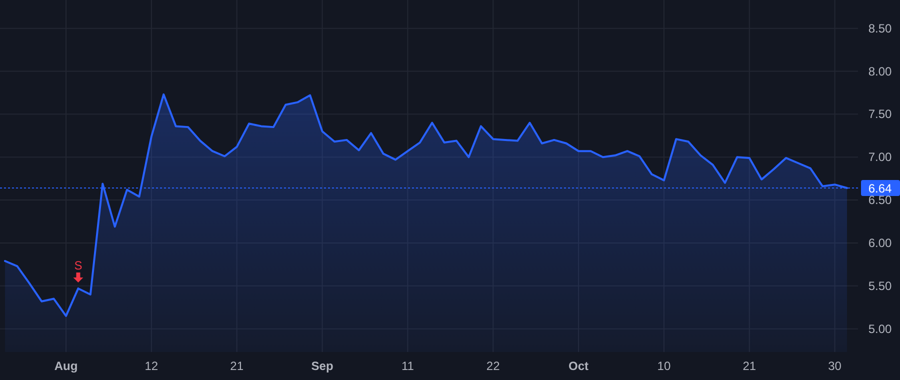 This screenshot has width=900, height=380. I want to click on y-tick-label: 5.50, so click(880, 285).